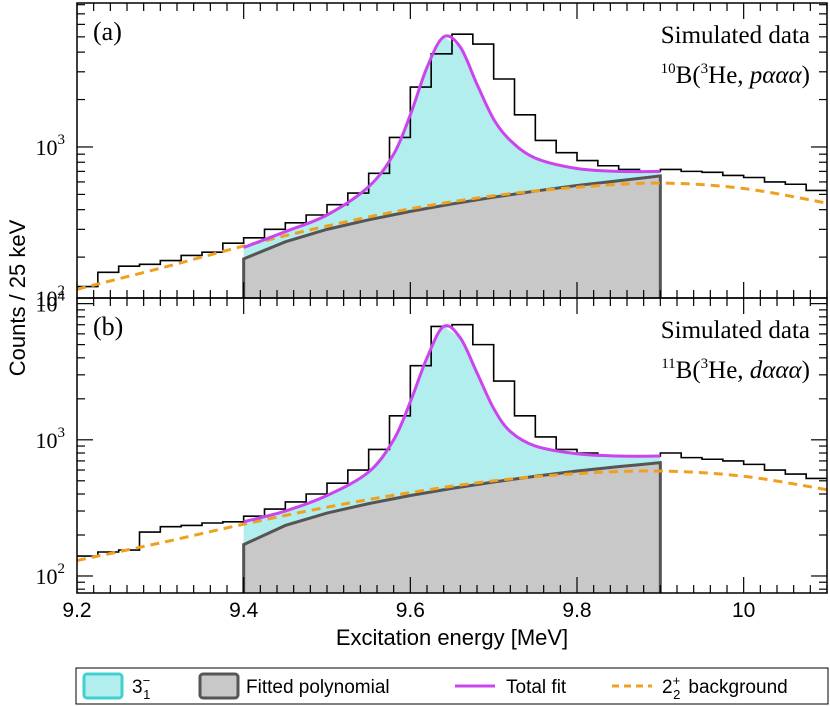 The image size is (830, 707). Describe the element at coordinates (146, 694) in the screenshot. I see `legend-peak-sub: 1` at that location.